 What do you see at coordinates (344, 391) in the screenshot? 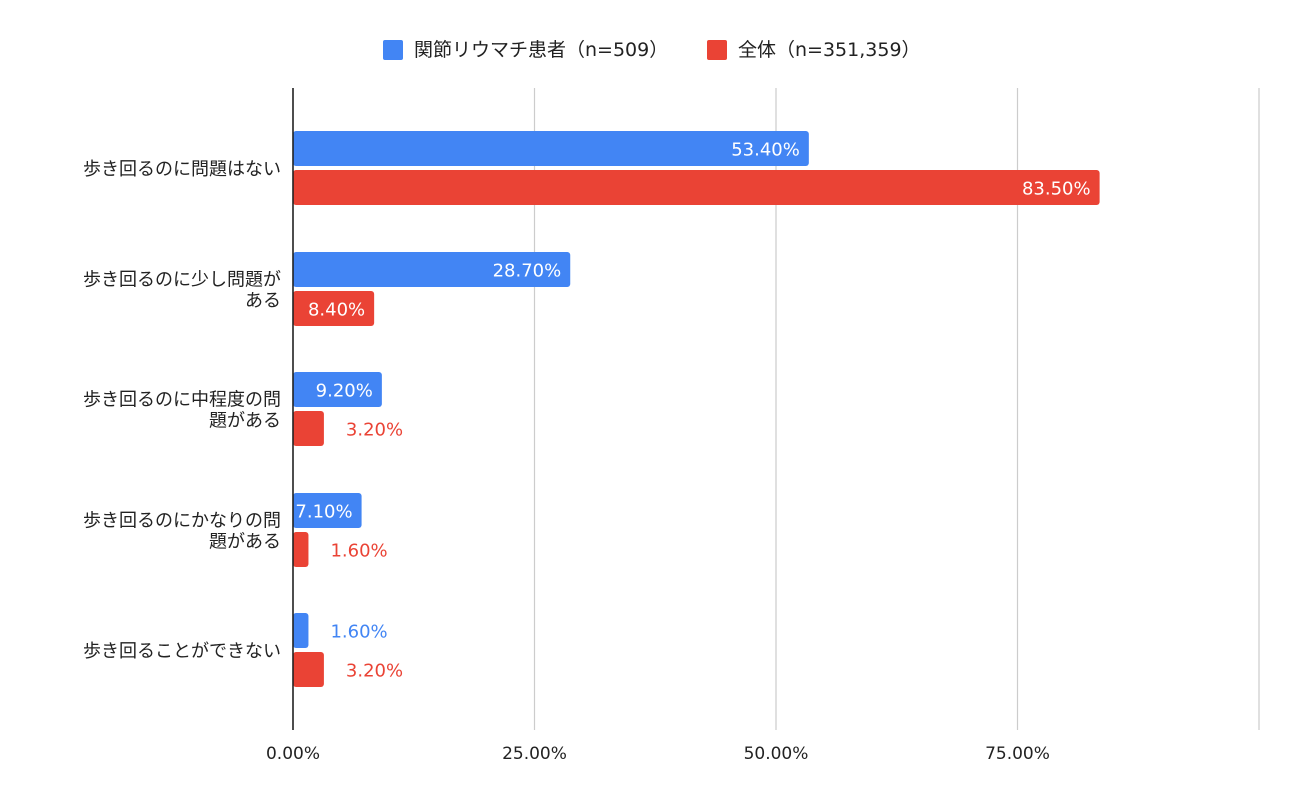
I see `data-label: 9.20%` at bounding box center [344, 391].